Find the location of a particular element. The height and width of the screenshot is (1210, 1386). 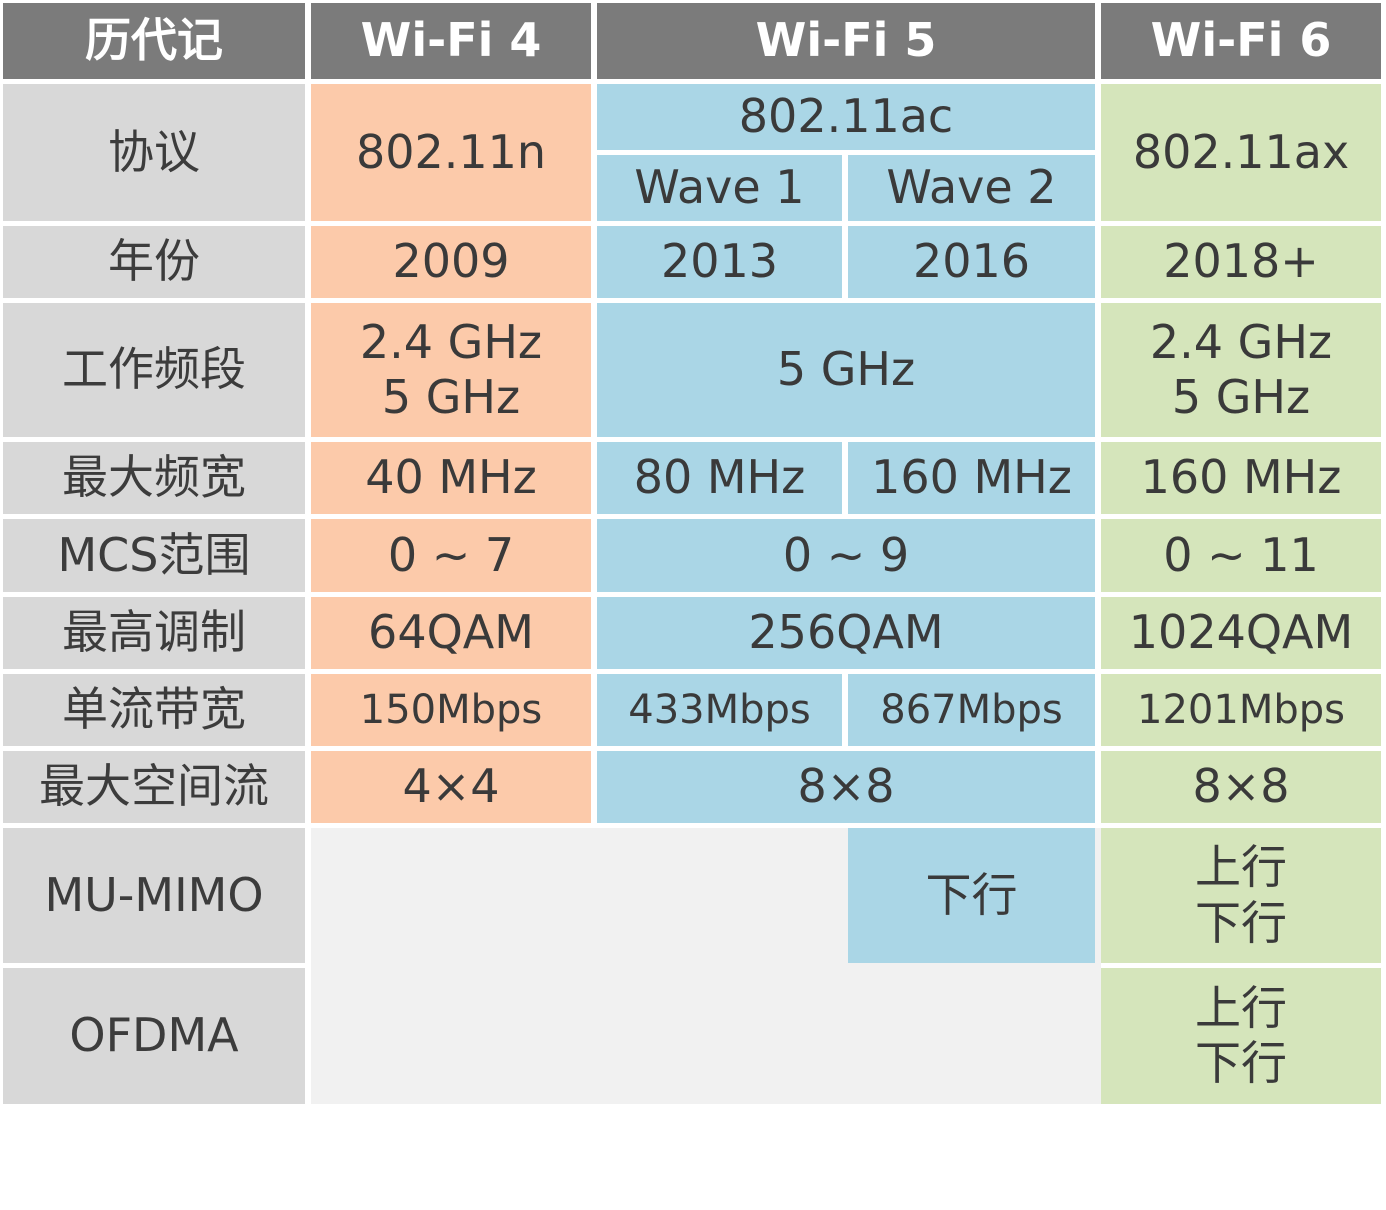

header-history-text: 历代记 is located at coordinates (154, 40).